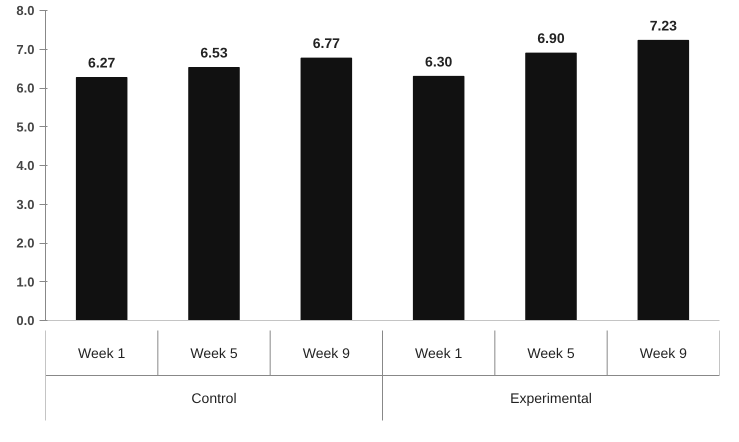 The image size is (739, 442). Describe the element at coordinates (25, 126) in the screenshot. I see `y-tick-label: 5.0` at that location.